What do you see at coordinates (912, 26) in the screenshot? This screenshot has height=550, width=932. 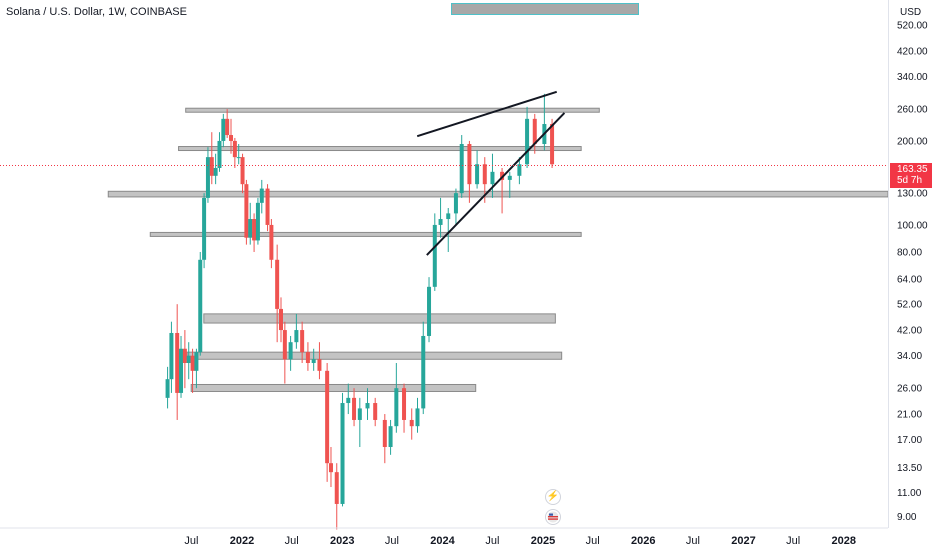 I see `y-tick-label: 520.00` at bounding box center [912, 26].